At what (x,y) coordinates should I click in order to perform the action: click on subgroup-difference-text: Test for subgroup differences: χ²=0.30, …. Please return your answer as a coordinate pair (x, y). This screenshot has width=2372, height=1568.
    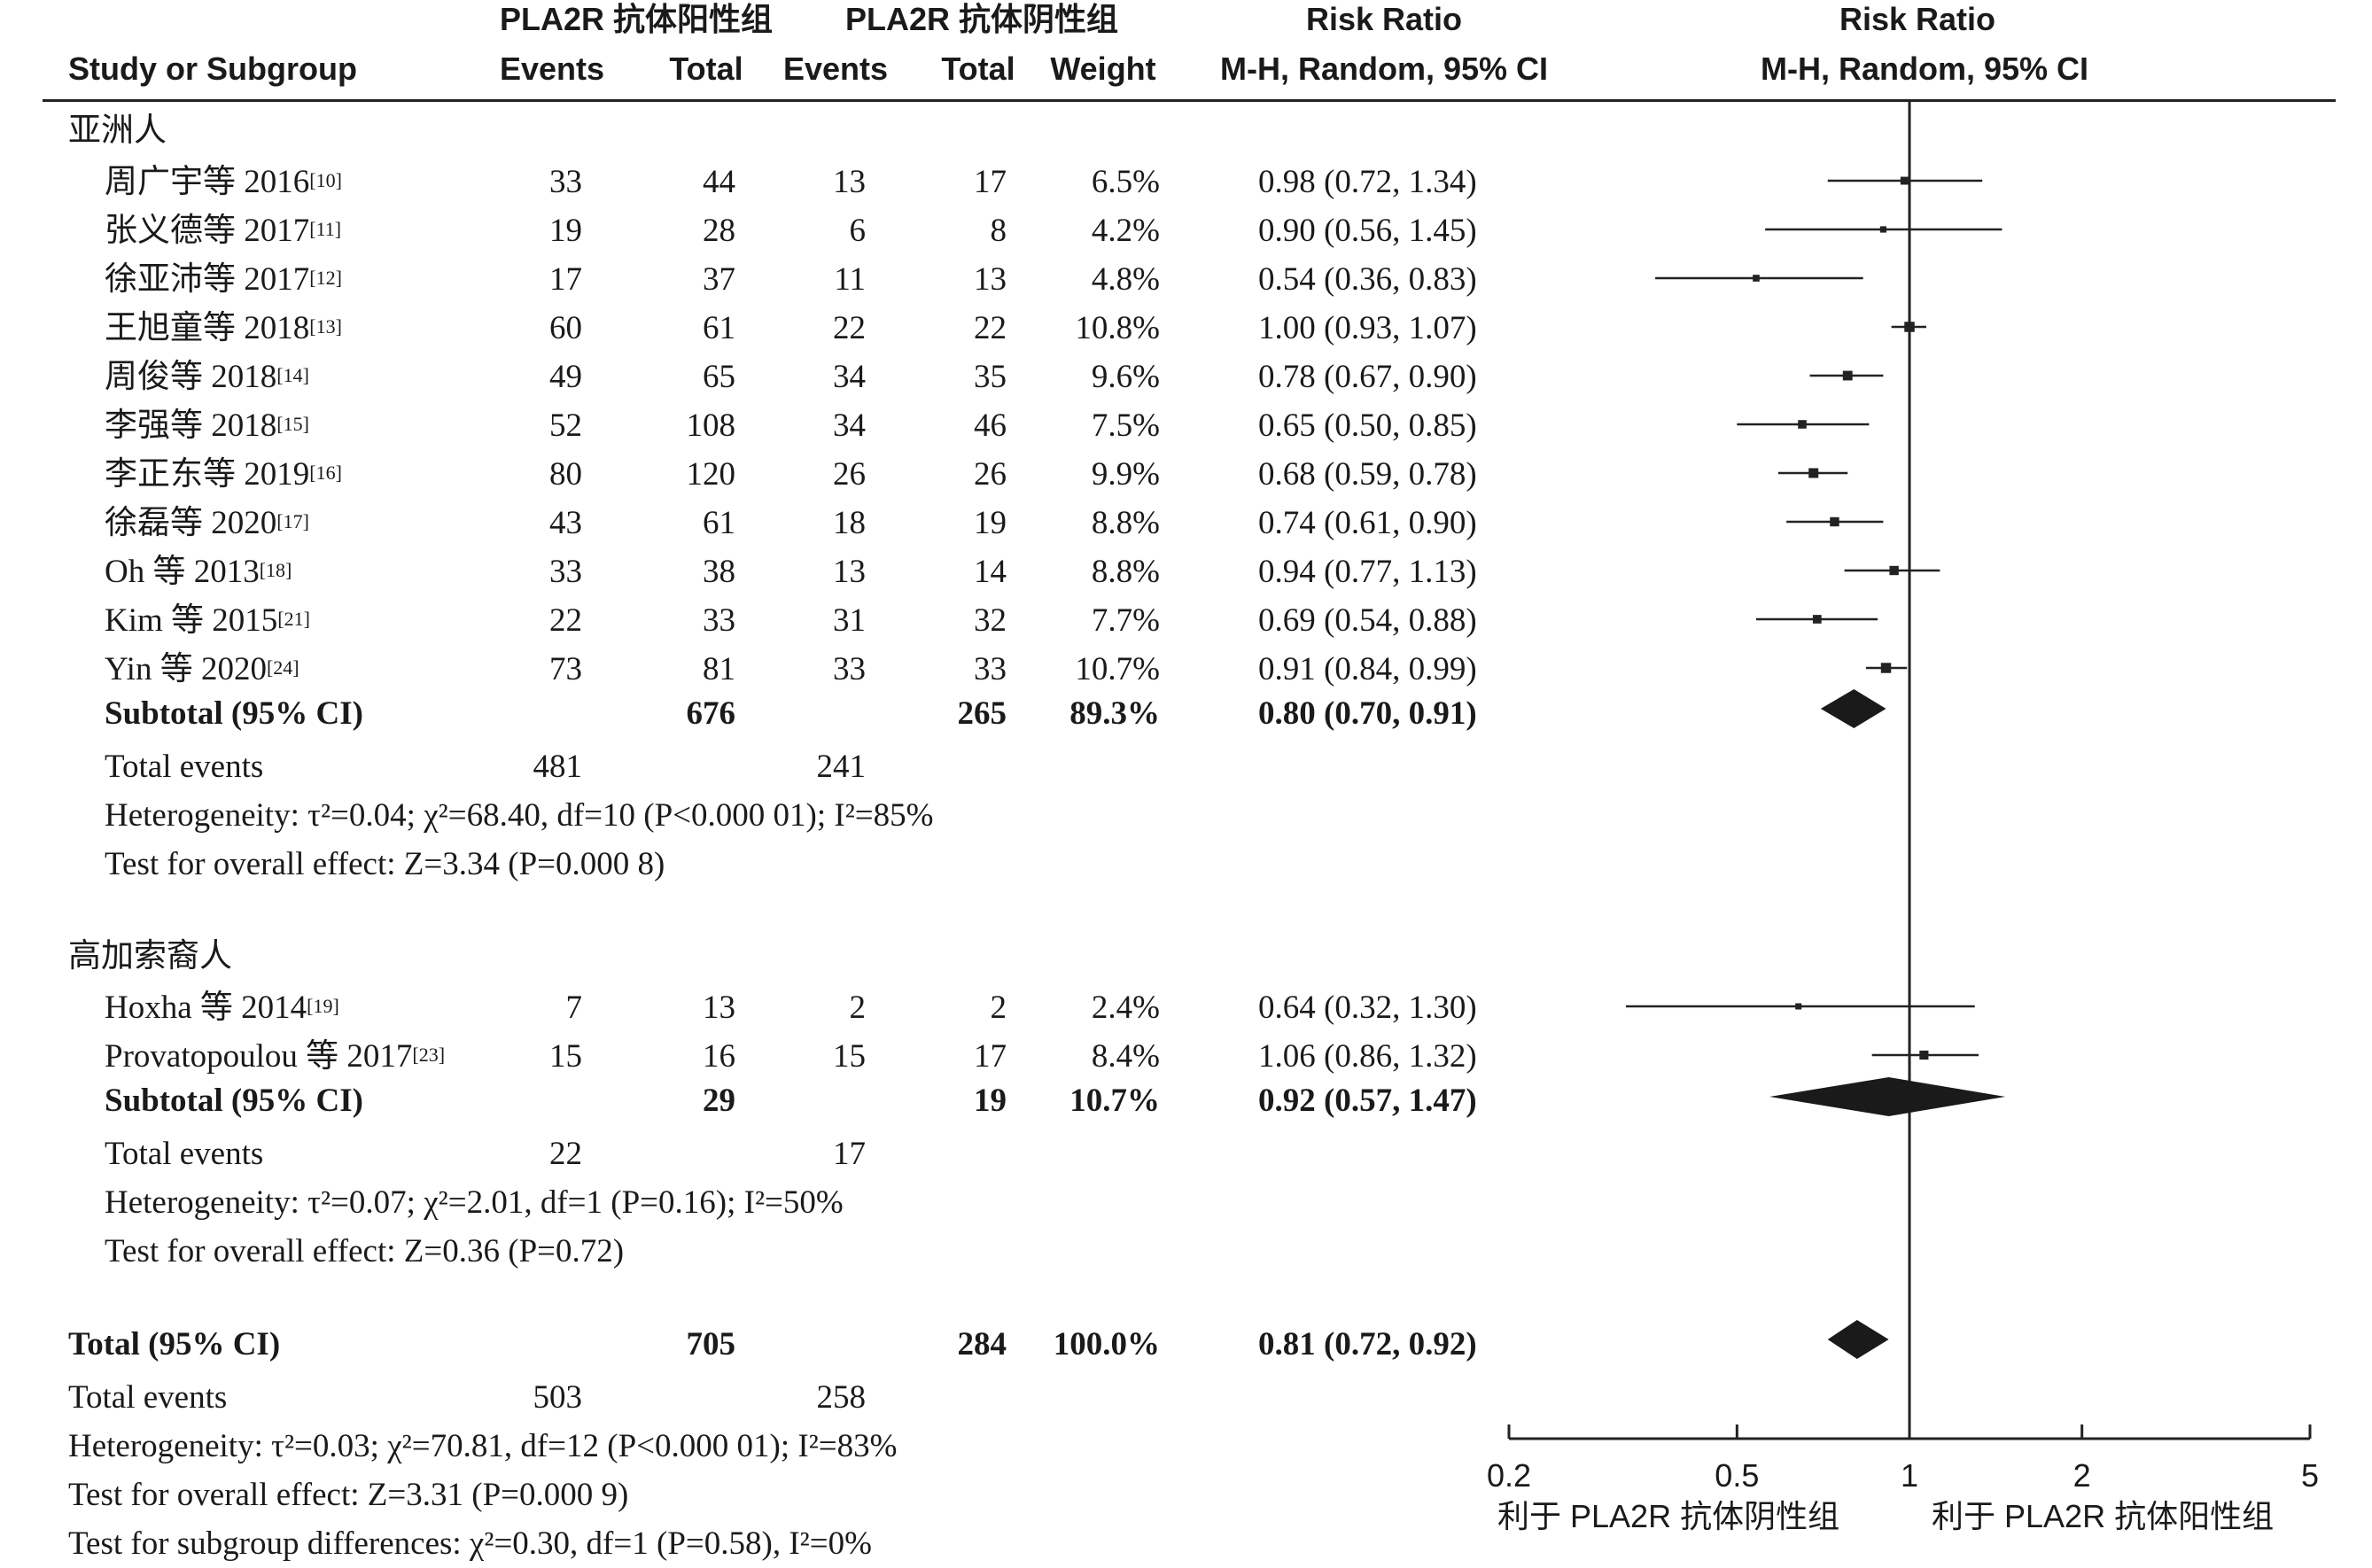
    Looking at the image, I should click on (470, 1543).